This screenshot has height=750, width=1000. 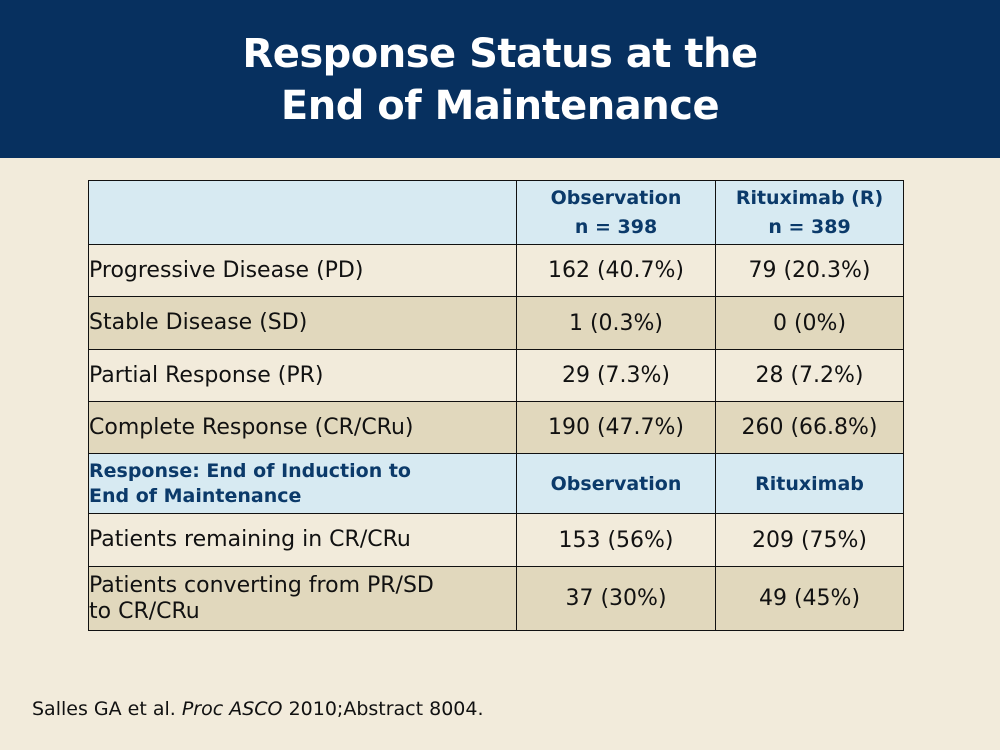 What do you see at coordinates (616, 483) in the screenshot?
I see `subheader-observation: Observation` at bounding box center [616, 483].